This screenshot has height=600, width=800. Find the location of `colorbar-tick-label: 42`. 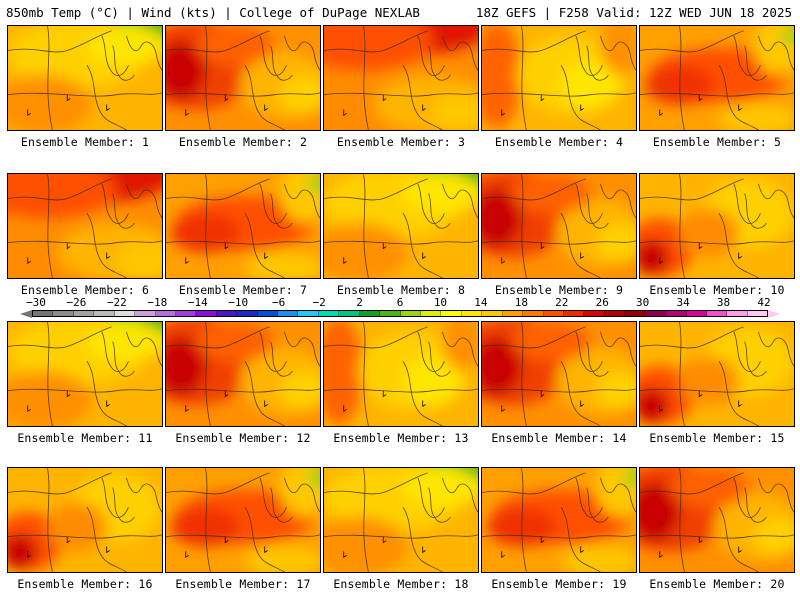

colorbar-tick-label: 42 is located at coordinates (764, 302).